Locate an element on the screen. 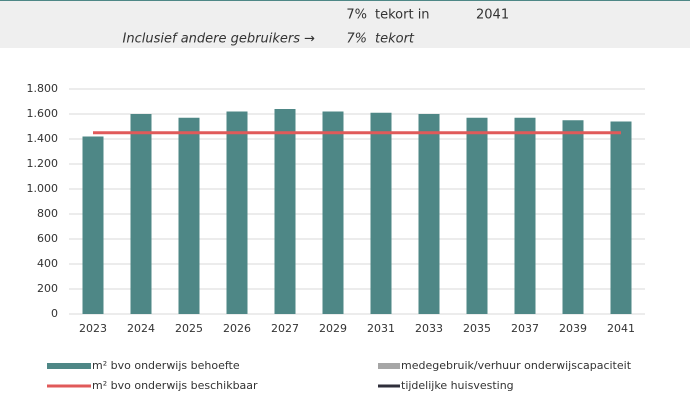 The width and height of the screenshot is (690, 416). x-tick-label: 2026 is located at coordinates (237, 328).